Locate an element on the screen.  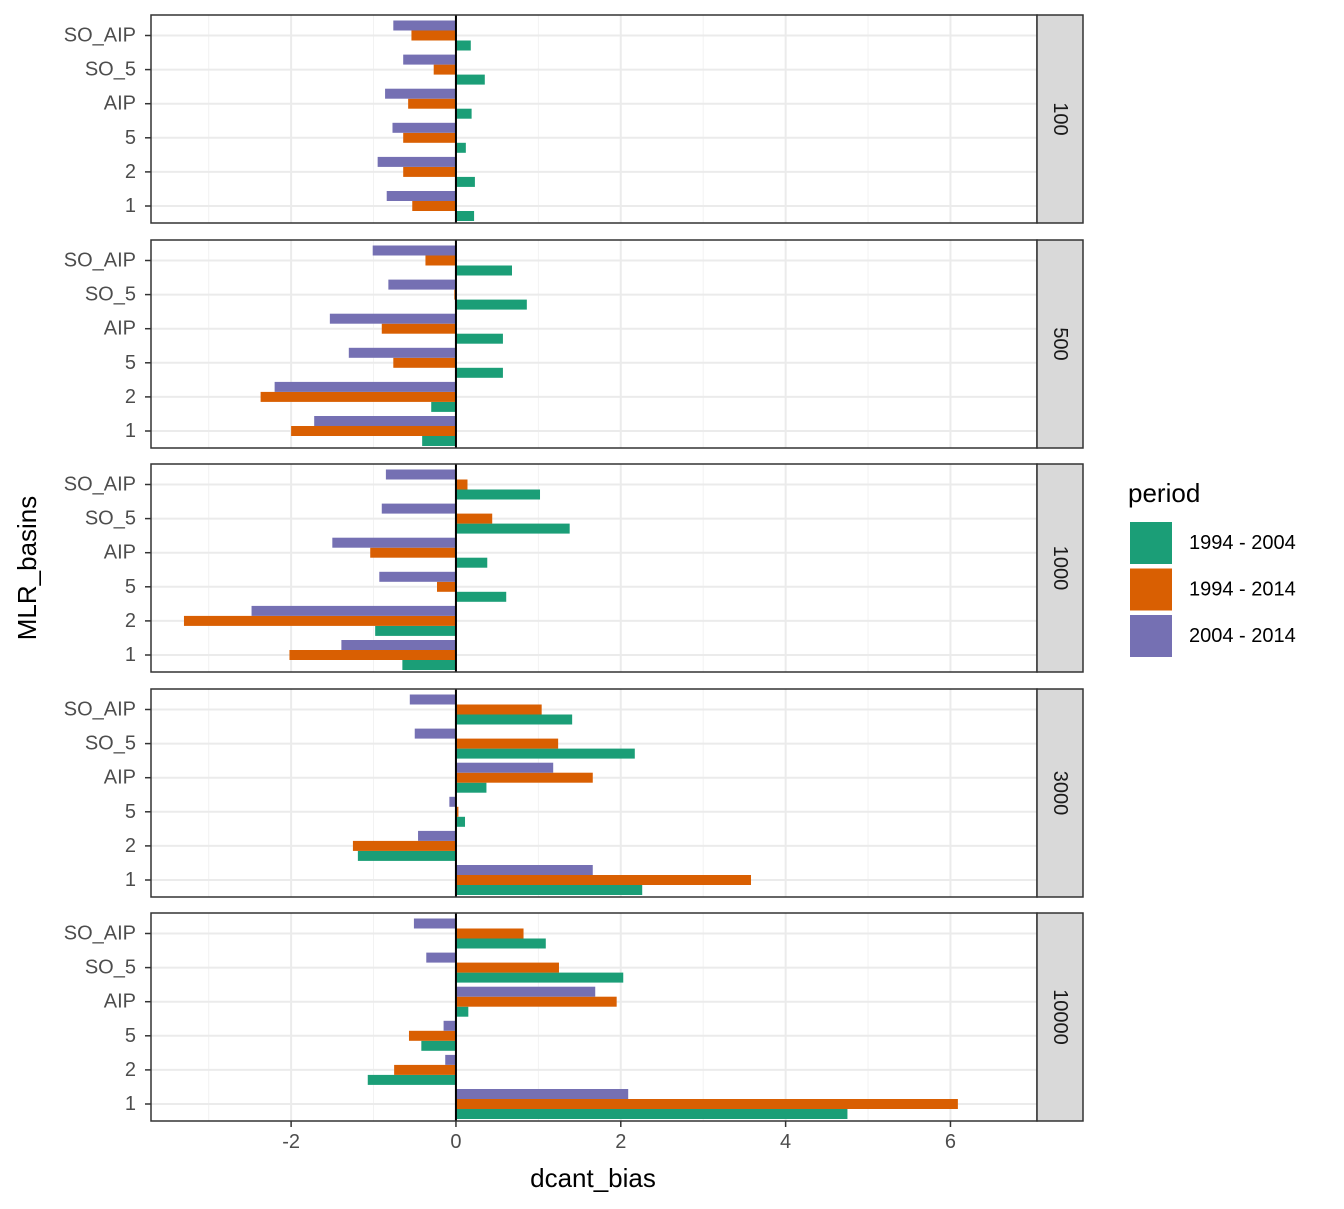
bar-100-1-1994-2004 is located at coordinates (465, 216).